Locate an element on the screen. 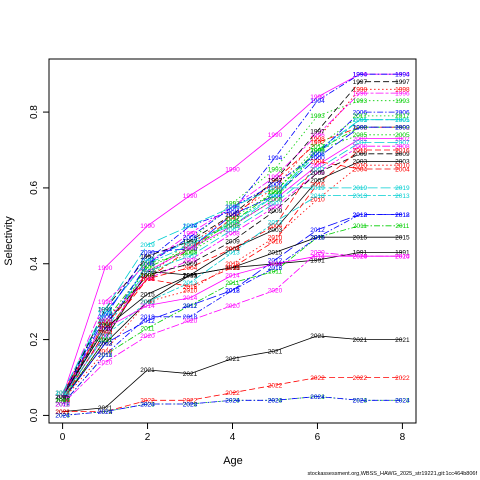 The width and height of the screenshot is (480, 480). point-label-2002-age-8: 2002 is located at coordinates (402, 139).